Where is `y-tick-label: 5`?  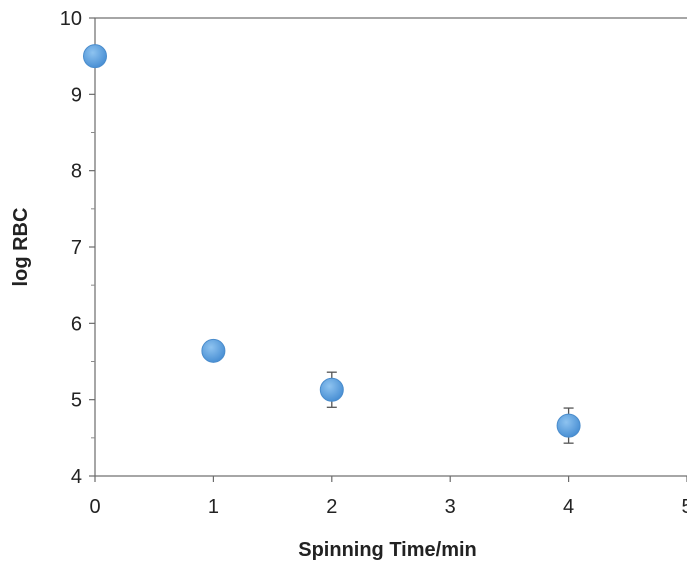
y-tick-label: 5 is located at coordinates (76, 401).